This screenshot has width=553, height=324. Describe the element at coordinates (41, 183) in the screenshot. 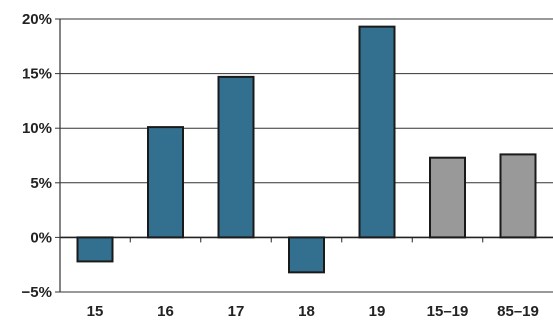

I see `y-tick-label: 5%` at that location.